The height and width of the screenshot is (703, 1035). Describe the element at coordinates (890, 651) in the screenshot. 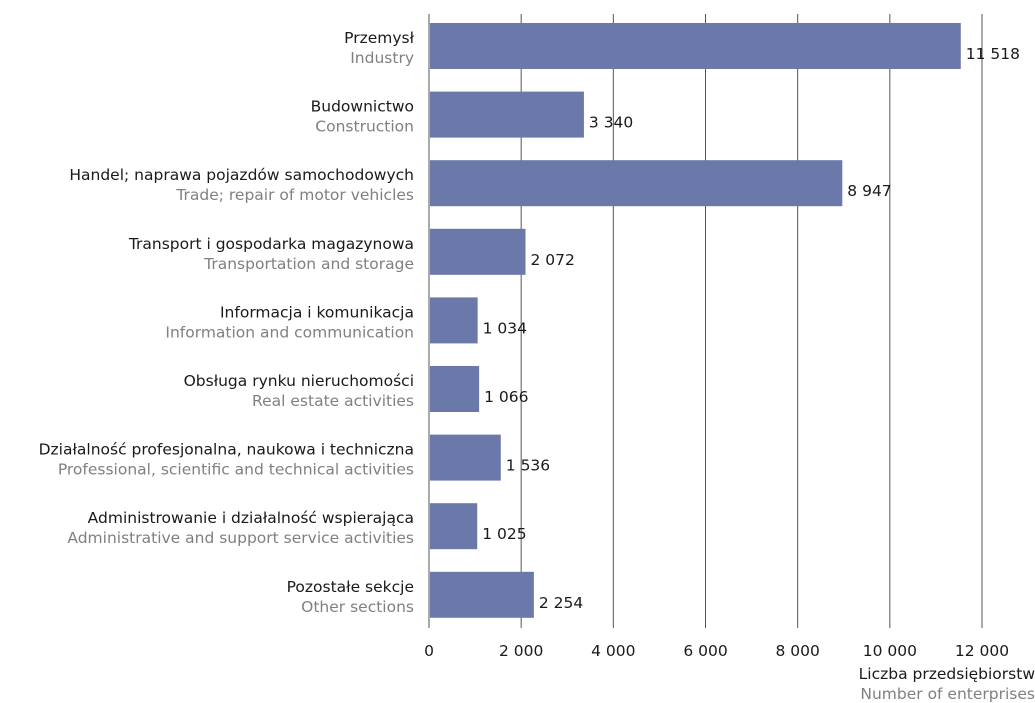

I see `x-tick-label: 10 000` at that location.